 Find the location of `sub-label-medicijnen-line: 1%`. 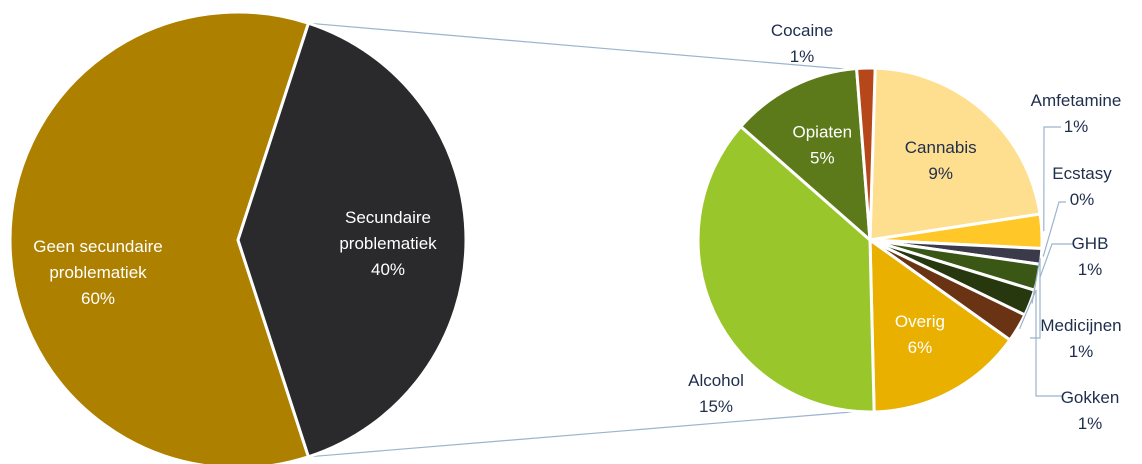

sub-label-medicijnen-line: 1% is located at coordinates (1081, 351).